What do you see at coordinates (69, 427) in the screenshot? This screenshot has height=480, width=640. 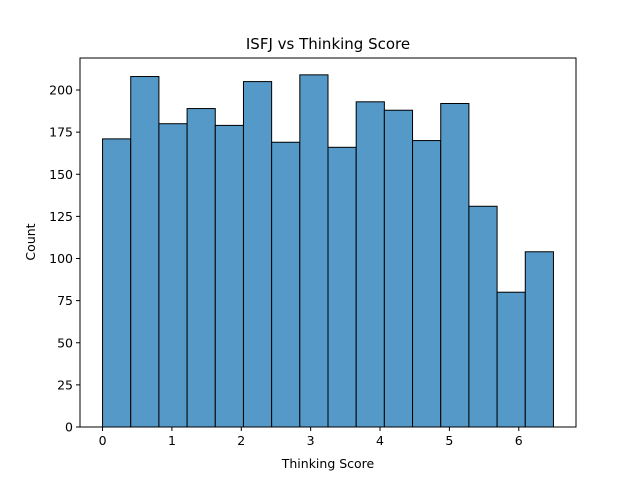 I see `y-tick-label: 0` at bounding box center [69, 427].